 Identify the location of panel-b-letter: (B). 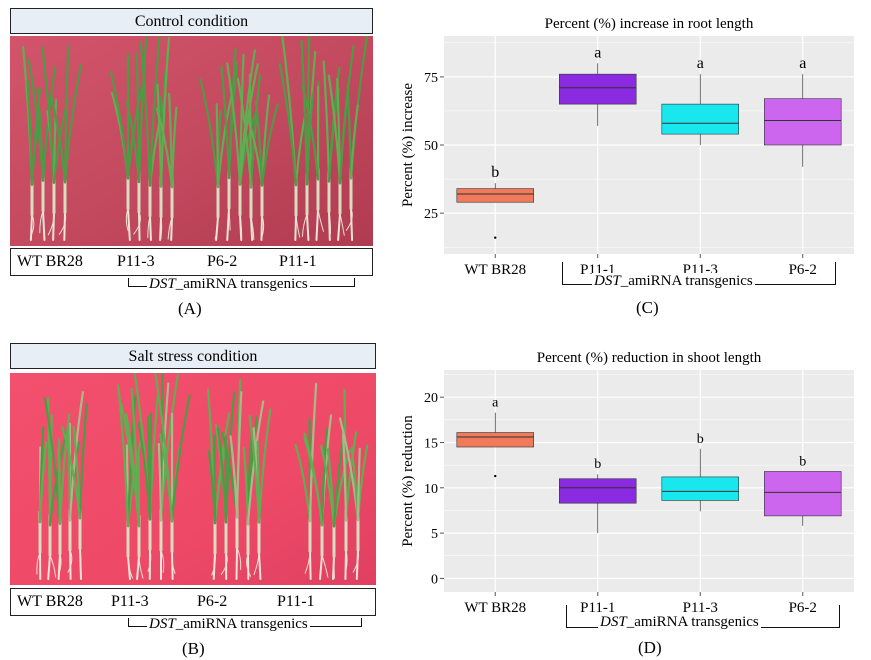
(193, 648).